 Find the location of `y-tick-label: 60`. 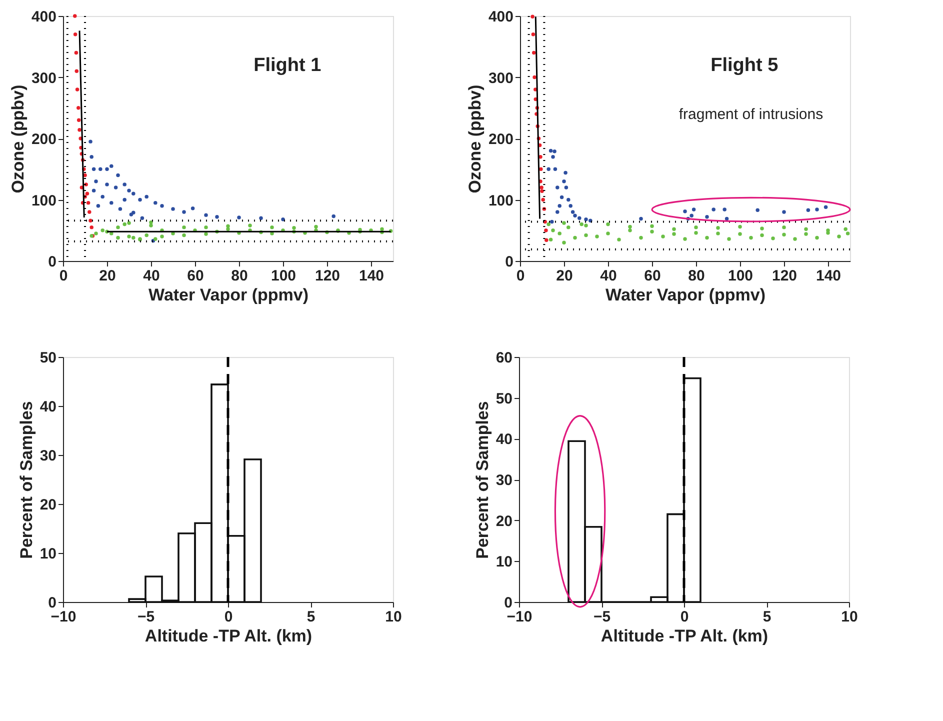

y-tick-label: 60 is located at coordinates (504, 358).